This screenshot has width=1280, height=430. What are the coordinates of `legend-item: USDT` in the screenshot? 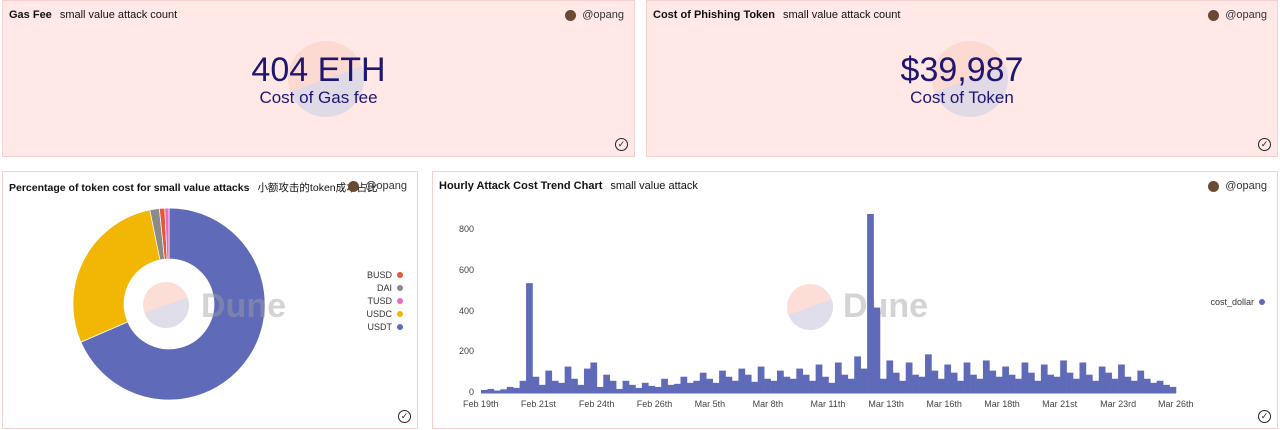 It's located at (384, 326).